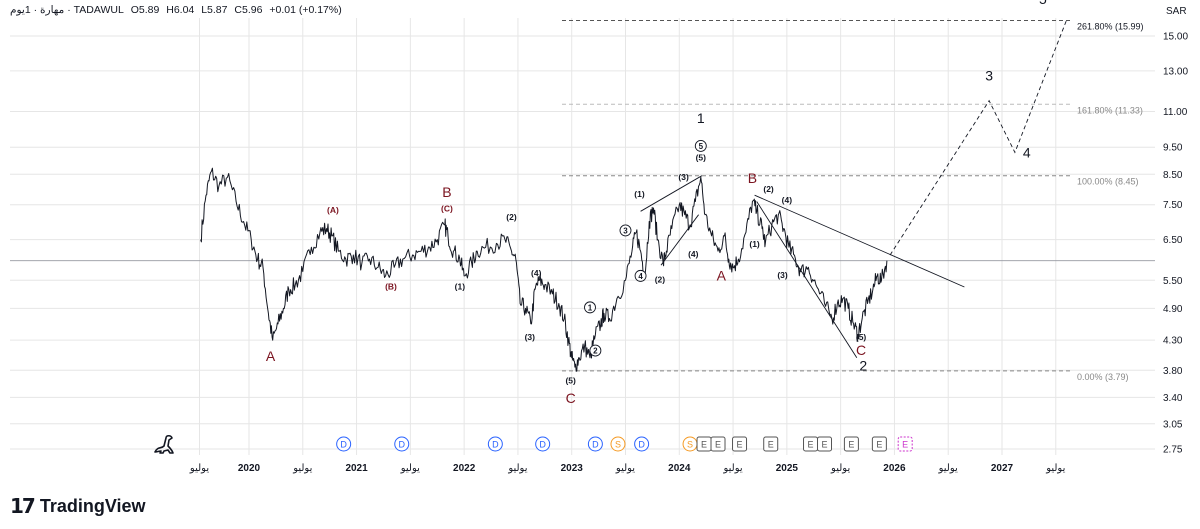 The height and width of the screenshot is (529, 1200). What do you see at coordinates (23, 506) in the screenshot?
I see `tradingview-logo-icon: 17` at bounding box center [23, 506].